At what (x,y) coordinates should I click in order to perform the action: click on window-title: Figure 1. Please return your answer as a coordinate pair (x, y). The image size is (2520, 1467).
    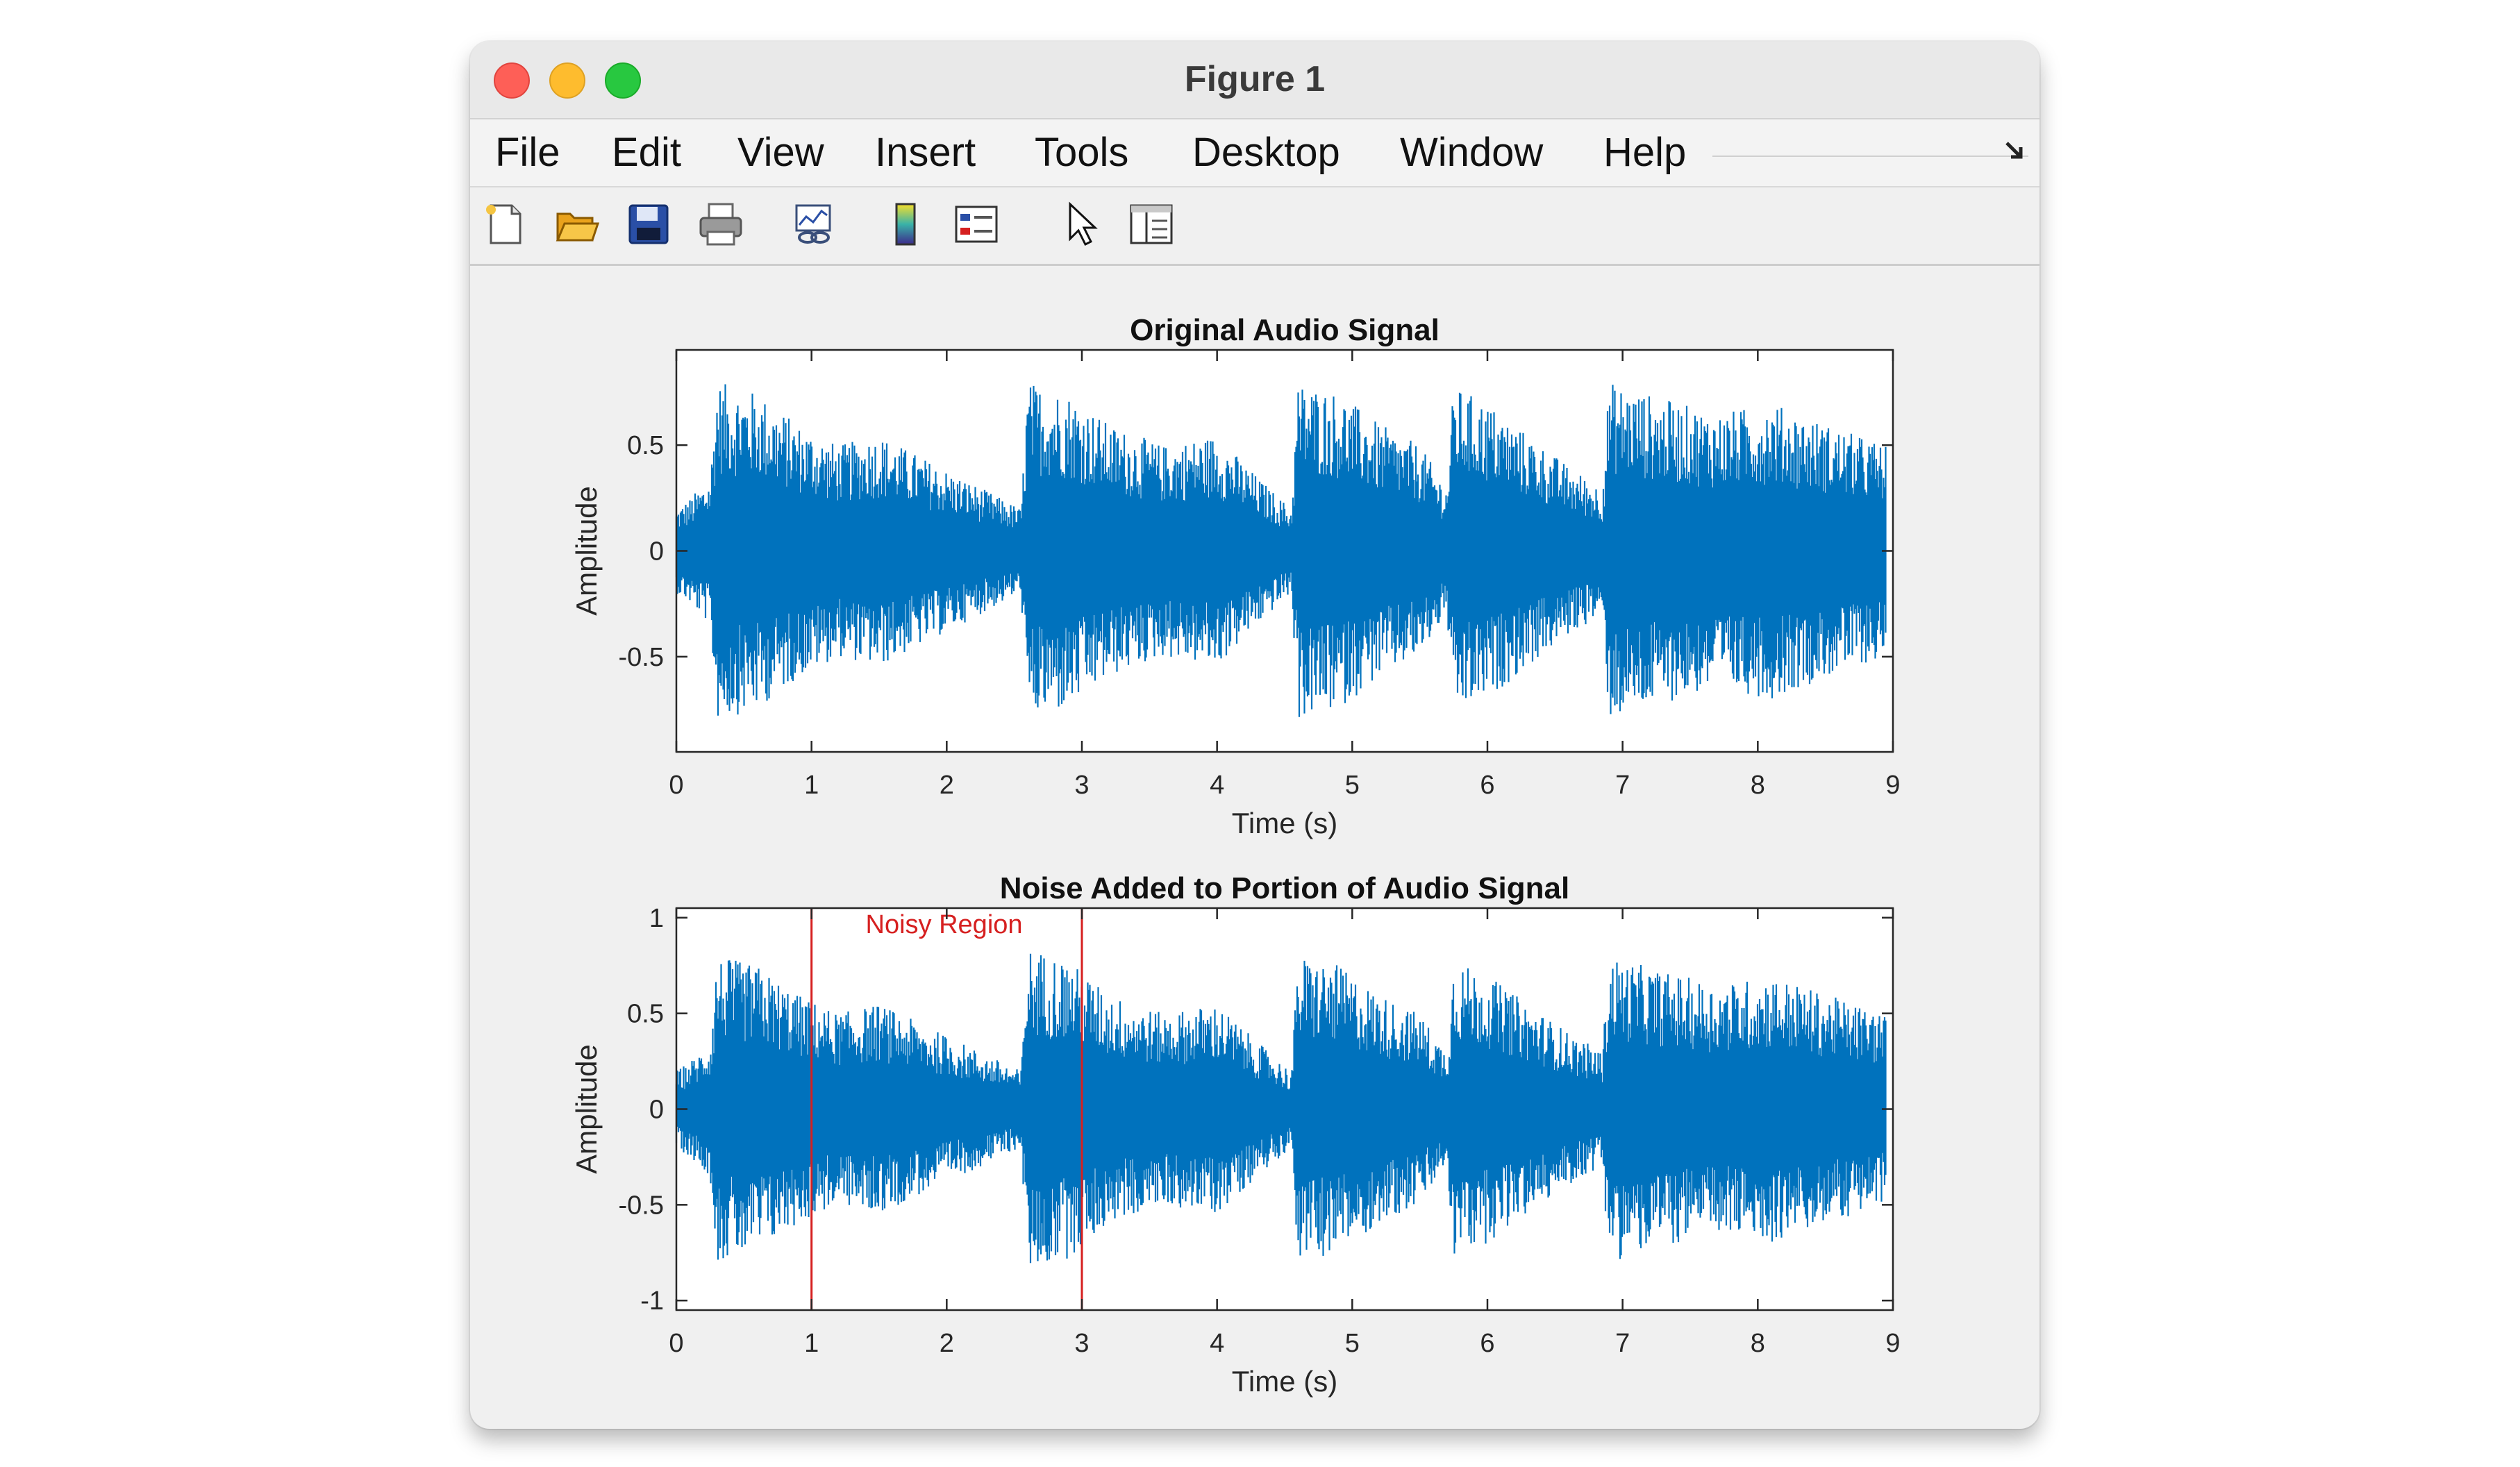
    Looking at the image, I should click on (1255, 79).